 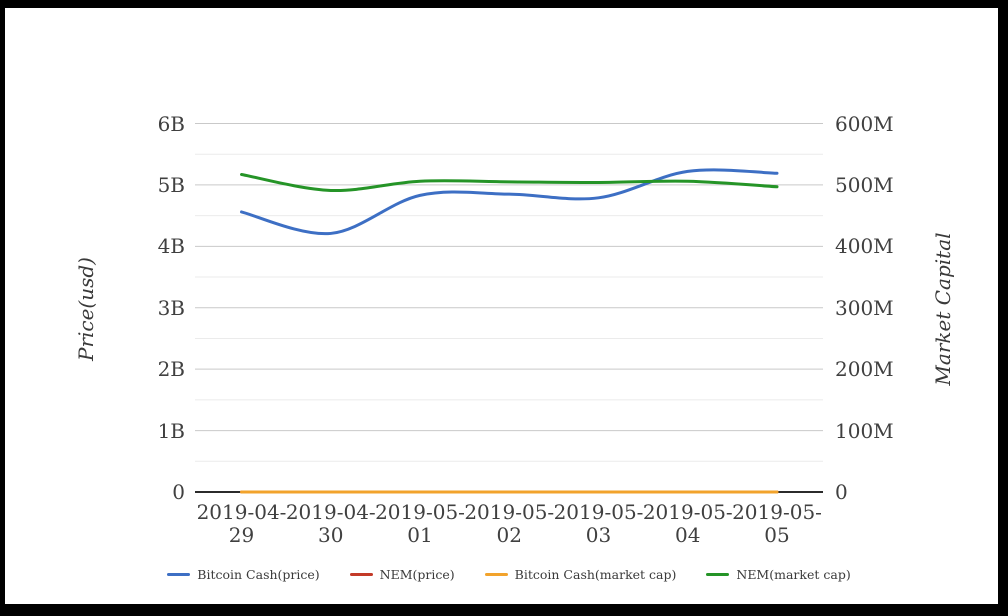 I want to click on legend-item-nem-price: NEM(price), so click(x=402, y=574).